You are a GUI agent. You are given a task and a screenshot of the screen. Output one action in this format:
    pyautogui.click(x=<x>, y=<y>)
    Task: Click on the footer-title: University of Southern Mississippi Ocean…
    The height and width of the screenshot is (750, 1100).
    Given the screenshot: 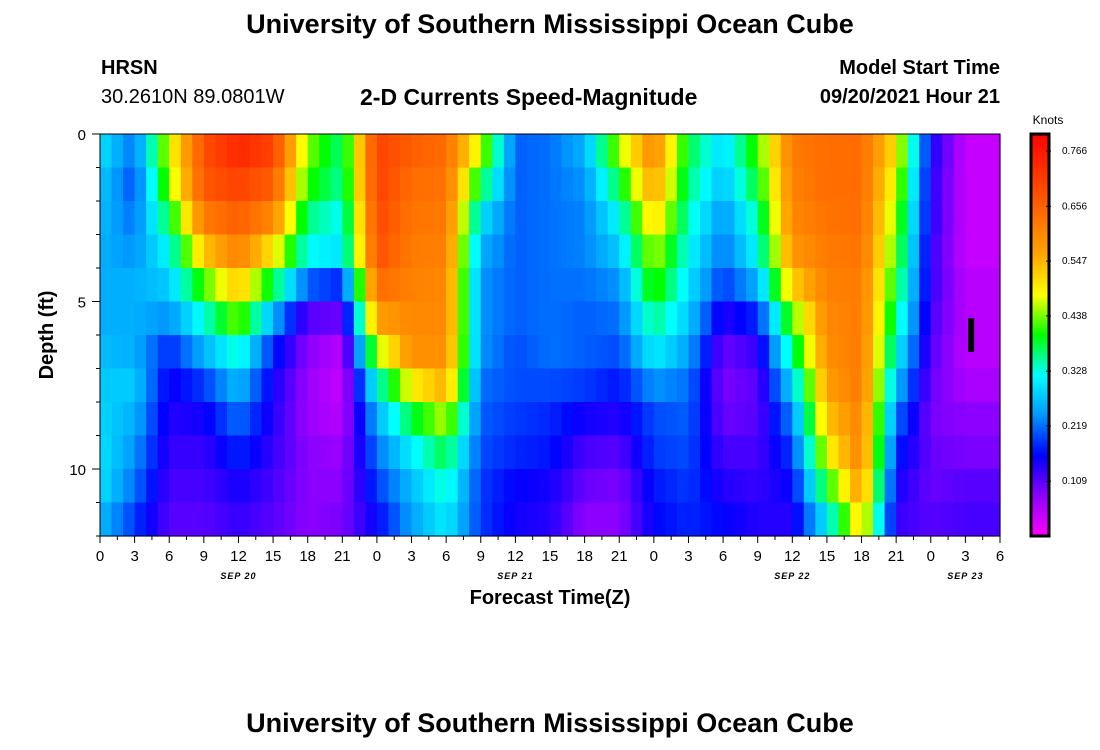 What is the action you would take?
    pyautogui.click(x=550, y=723)
    